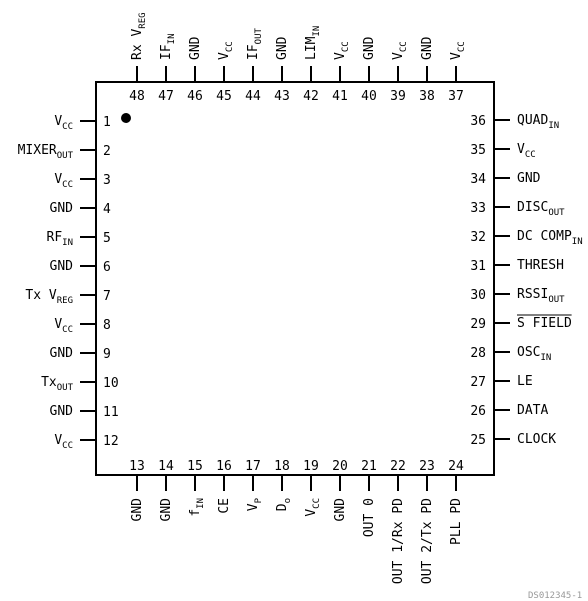 The height and width of the screenshot is (601, 588). I want to click on pin-24-label: PLL PD, so click(456, 521).